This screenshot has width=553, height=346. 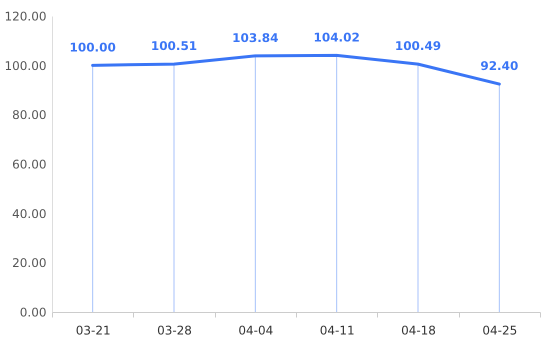 What do you see at coordinates (29, 115) in the screenshot?
I see `y-tick-label: 80.00` at bounding box center [29, 115].